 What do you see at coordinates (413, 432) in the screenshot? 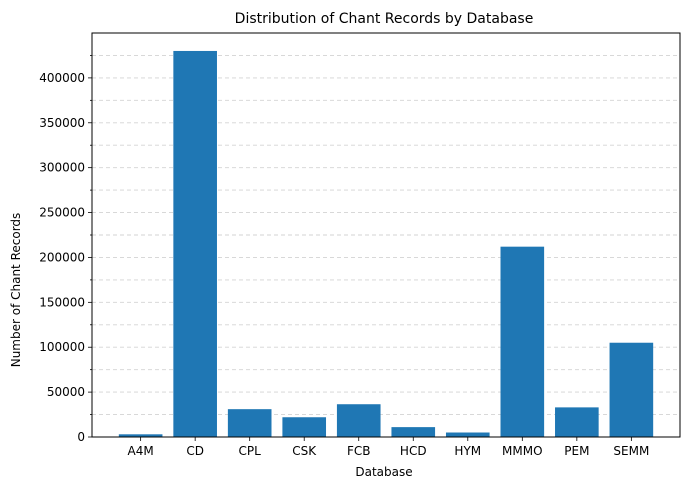
I see `bar-hcd` at bounding box center [413, 432].